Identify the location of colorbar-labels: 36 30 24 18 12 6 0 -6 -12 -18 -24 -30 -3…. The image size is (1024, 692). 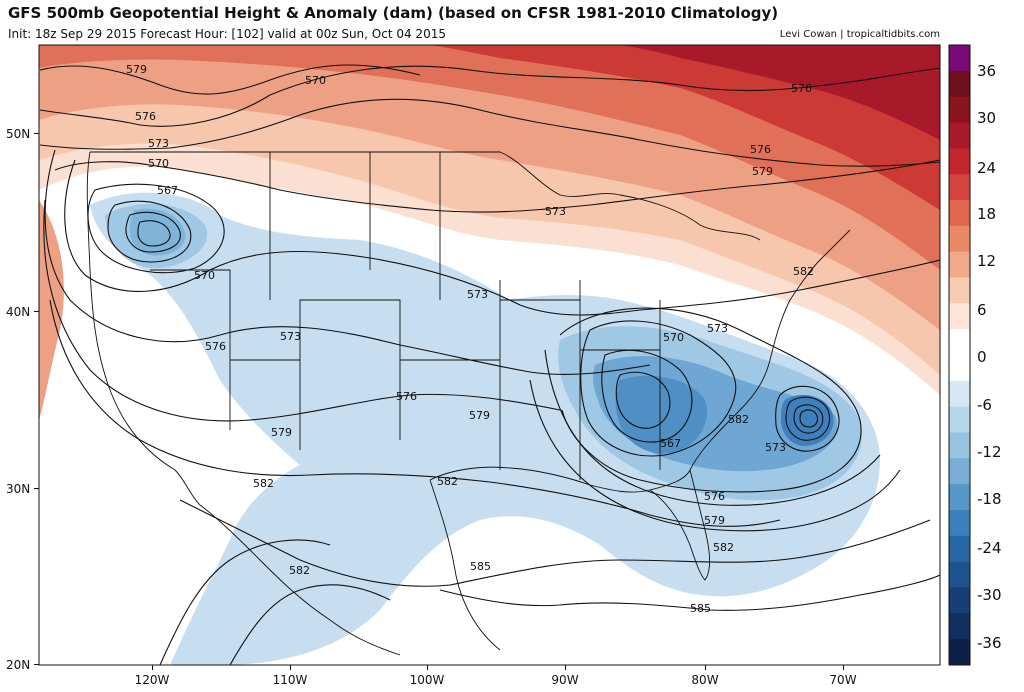
(989, 357).